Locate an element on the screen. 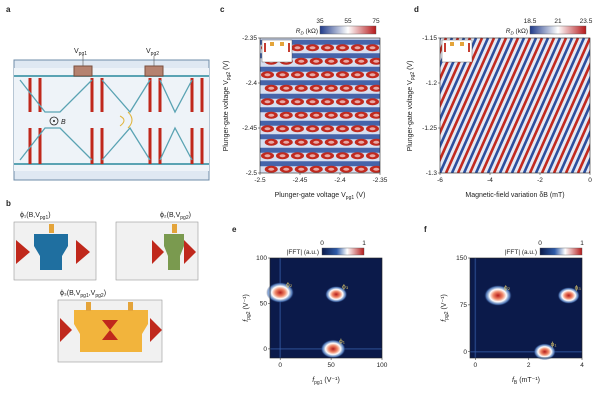 This screenshot has height=400, width=603. device-inset-c is located at coordinates (277, 51).